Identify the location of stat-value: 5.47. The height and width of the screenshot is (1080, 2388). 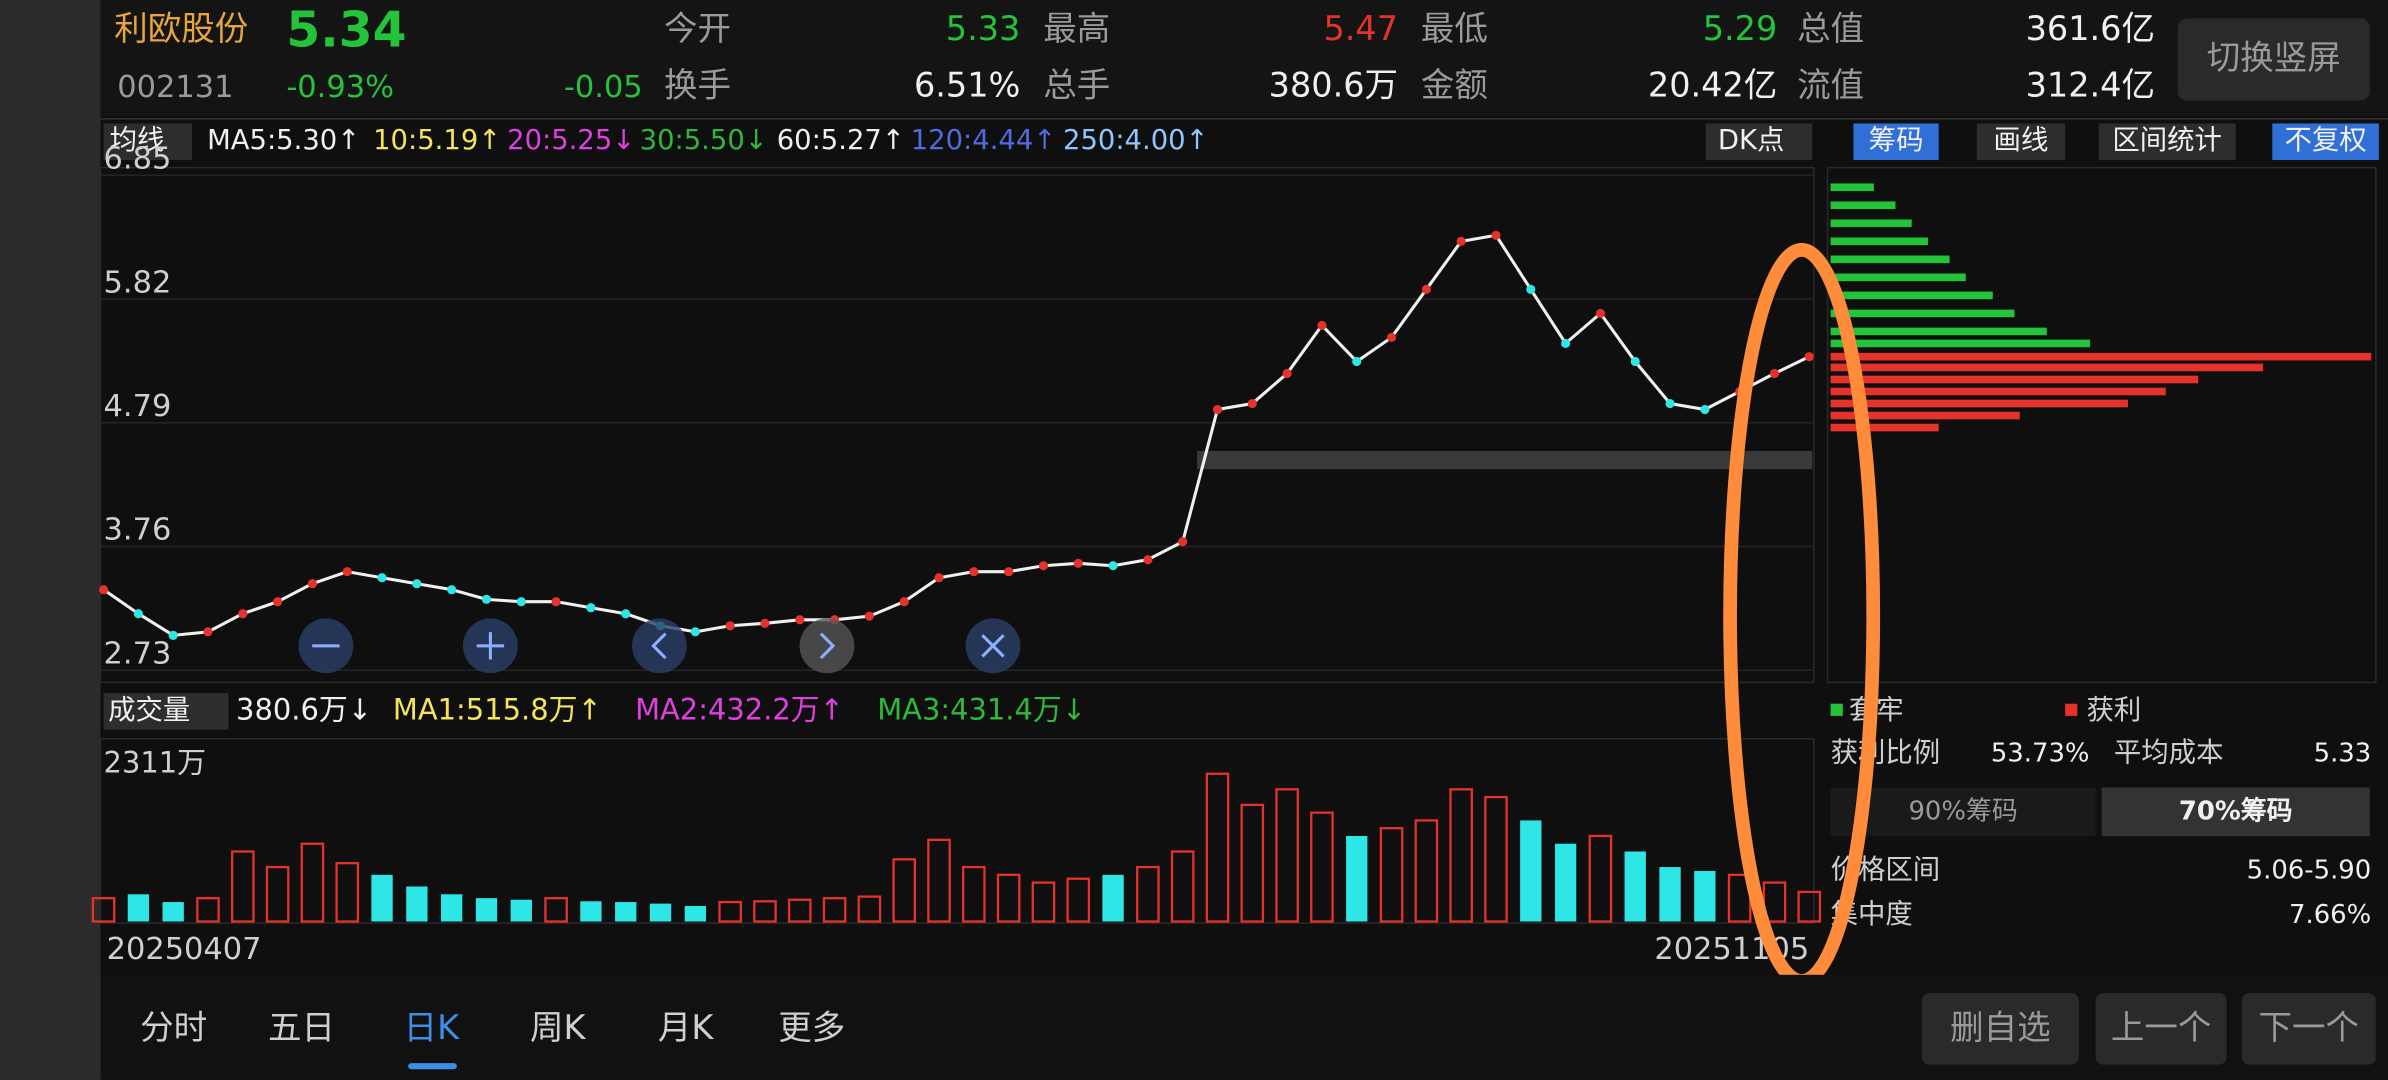
(1360, 28).